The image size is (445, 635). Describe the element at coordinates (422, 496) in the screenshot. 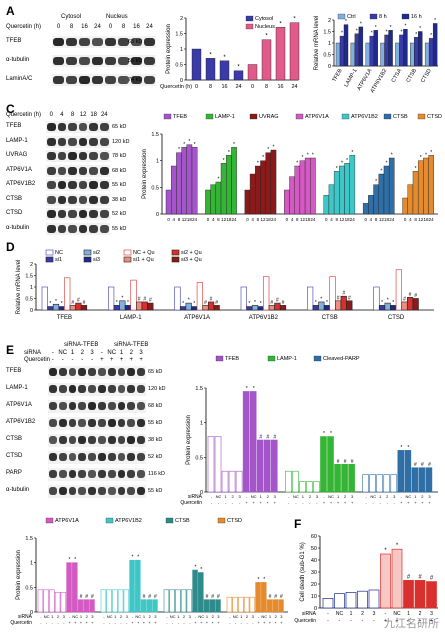

I see `sirna-tick: 2` at that location.